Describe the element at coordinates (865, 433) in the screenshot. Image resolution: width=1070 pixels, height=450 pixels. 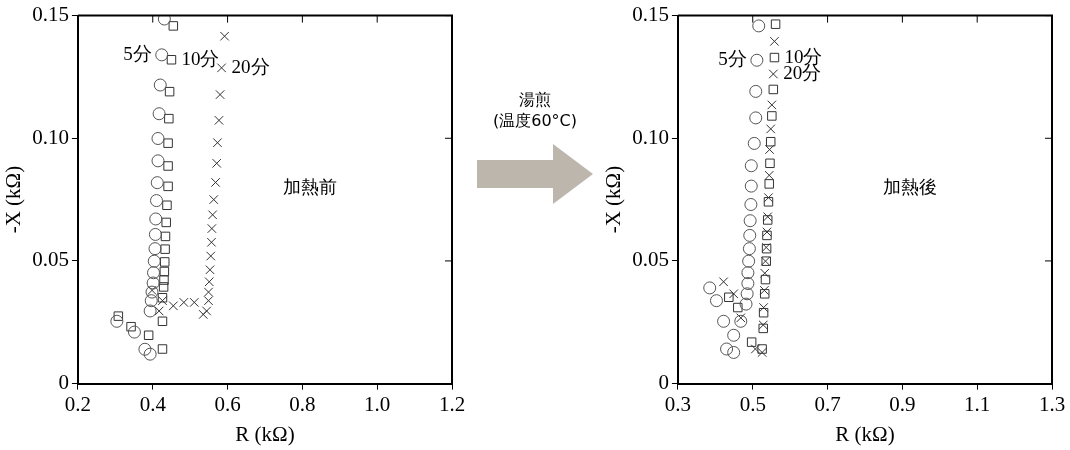
I see `x-axis-title: R (kΩ)` at that location.